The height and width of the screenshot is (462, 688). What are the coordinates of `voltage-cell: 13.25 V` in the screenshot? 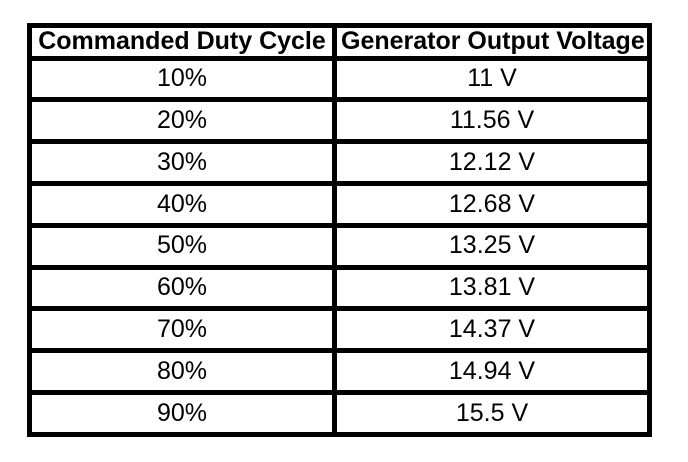 It's located at (492, 246).